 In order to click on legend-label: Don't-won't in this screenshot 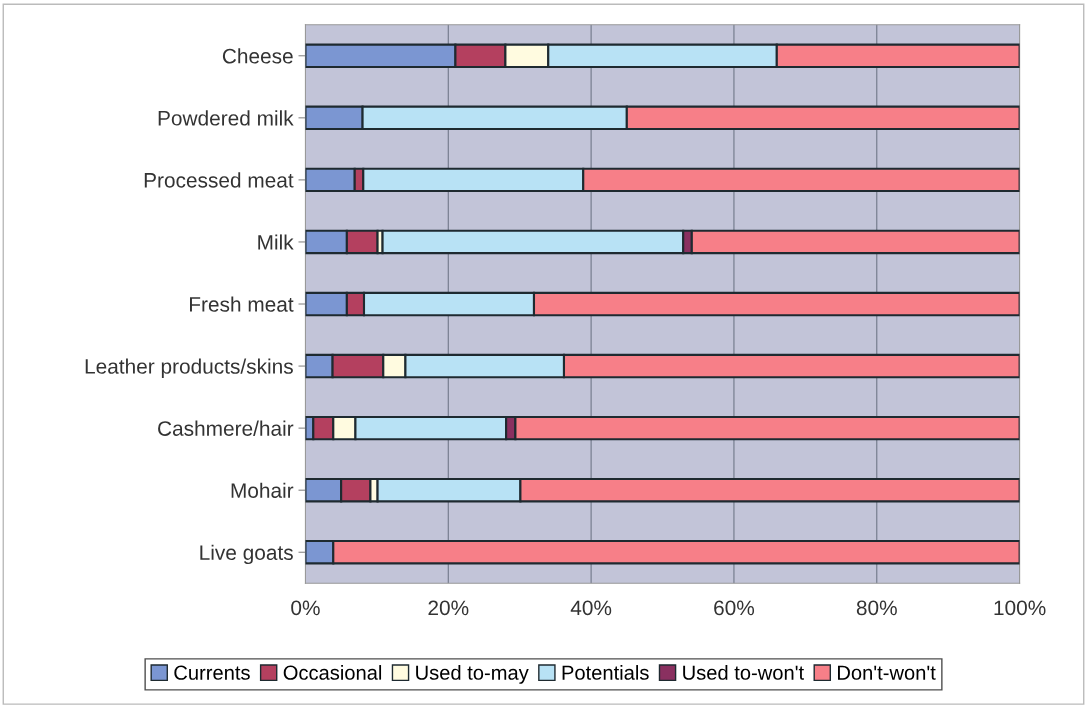, I will do `click(887, 672)`.